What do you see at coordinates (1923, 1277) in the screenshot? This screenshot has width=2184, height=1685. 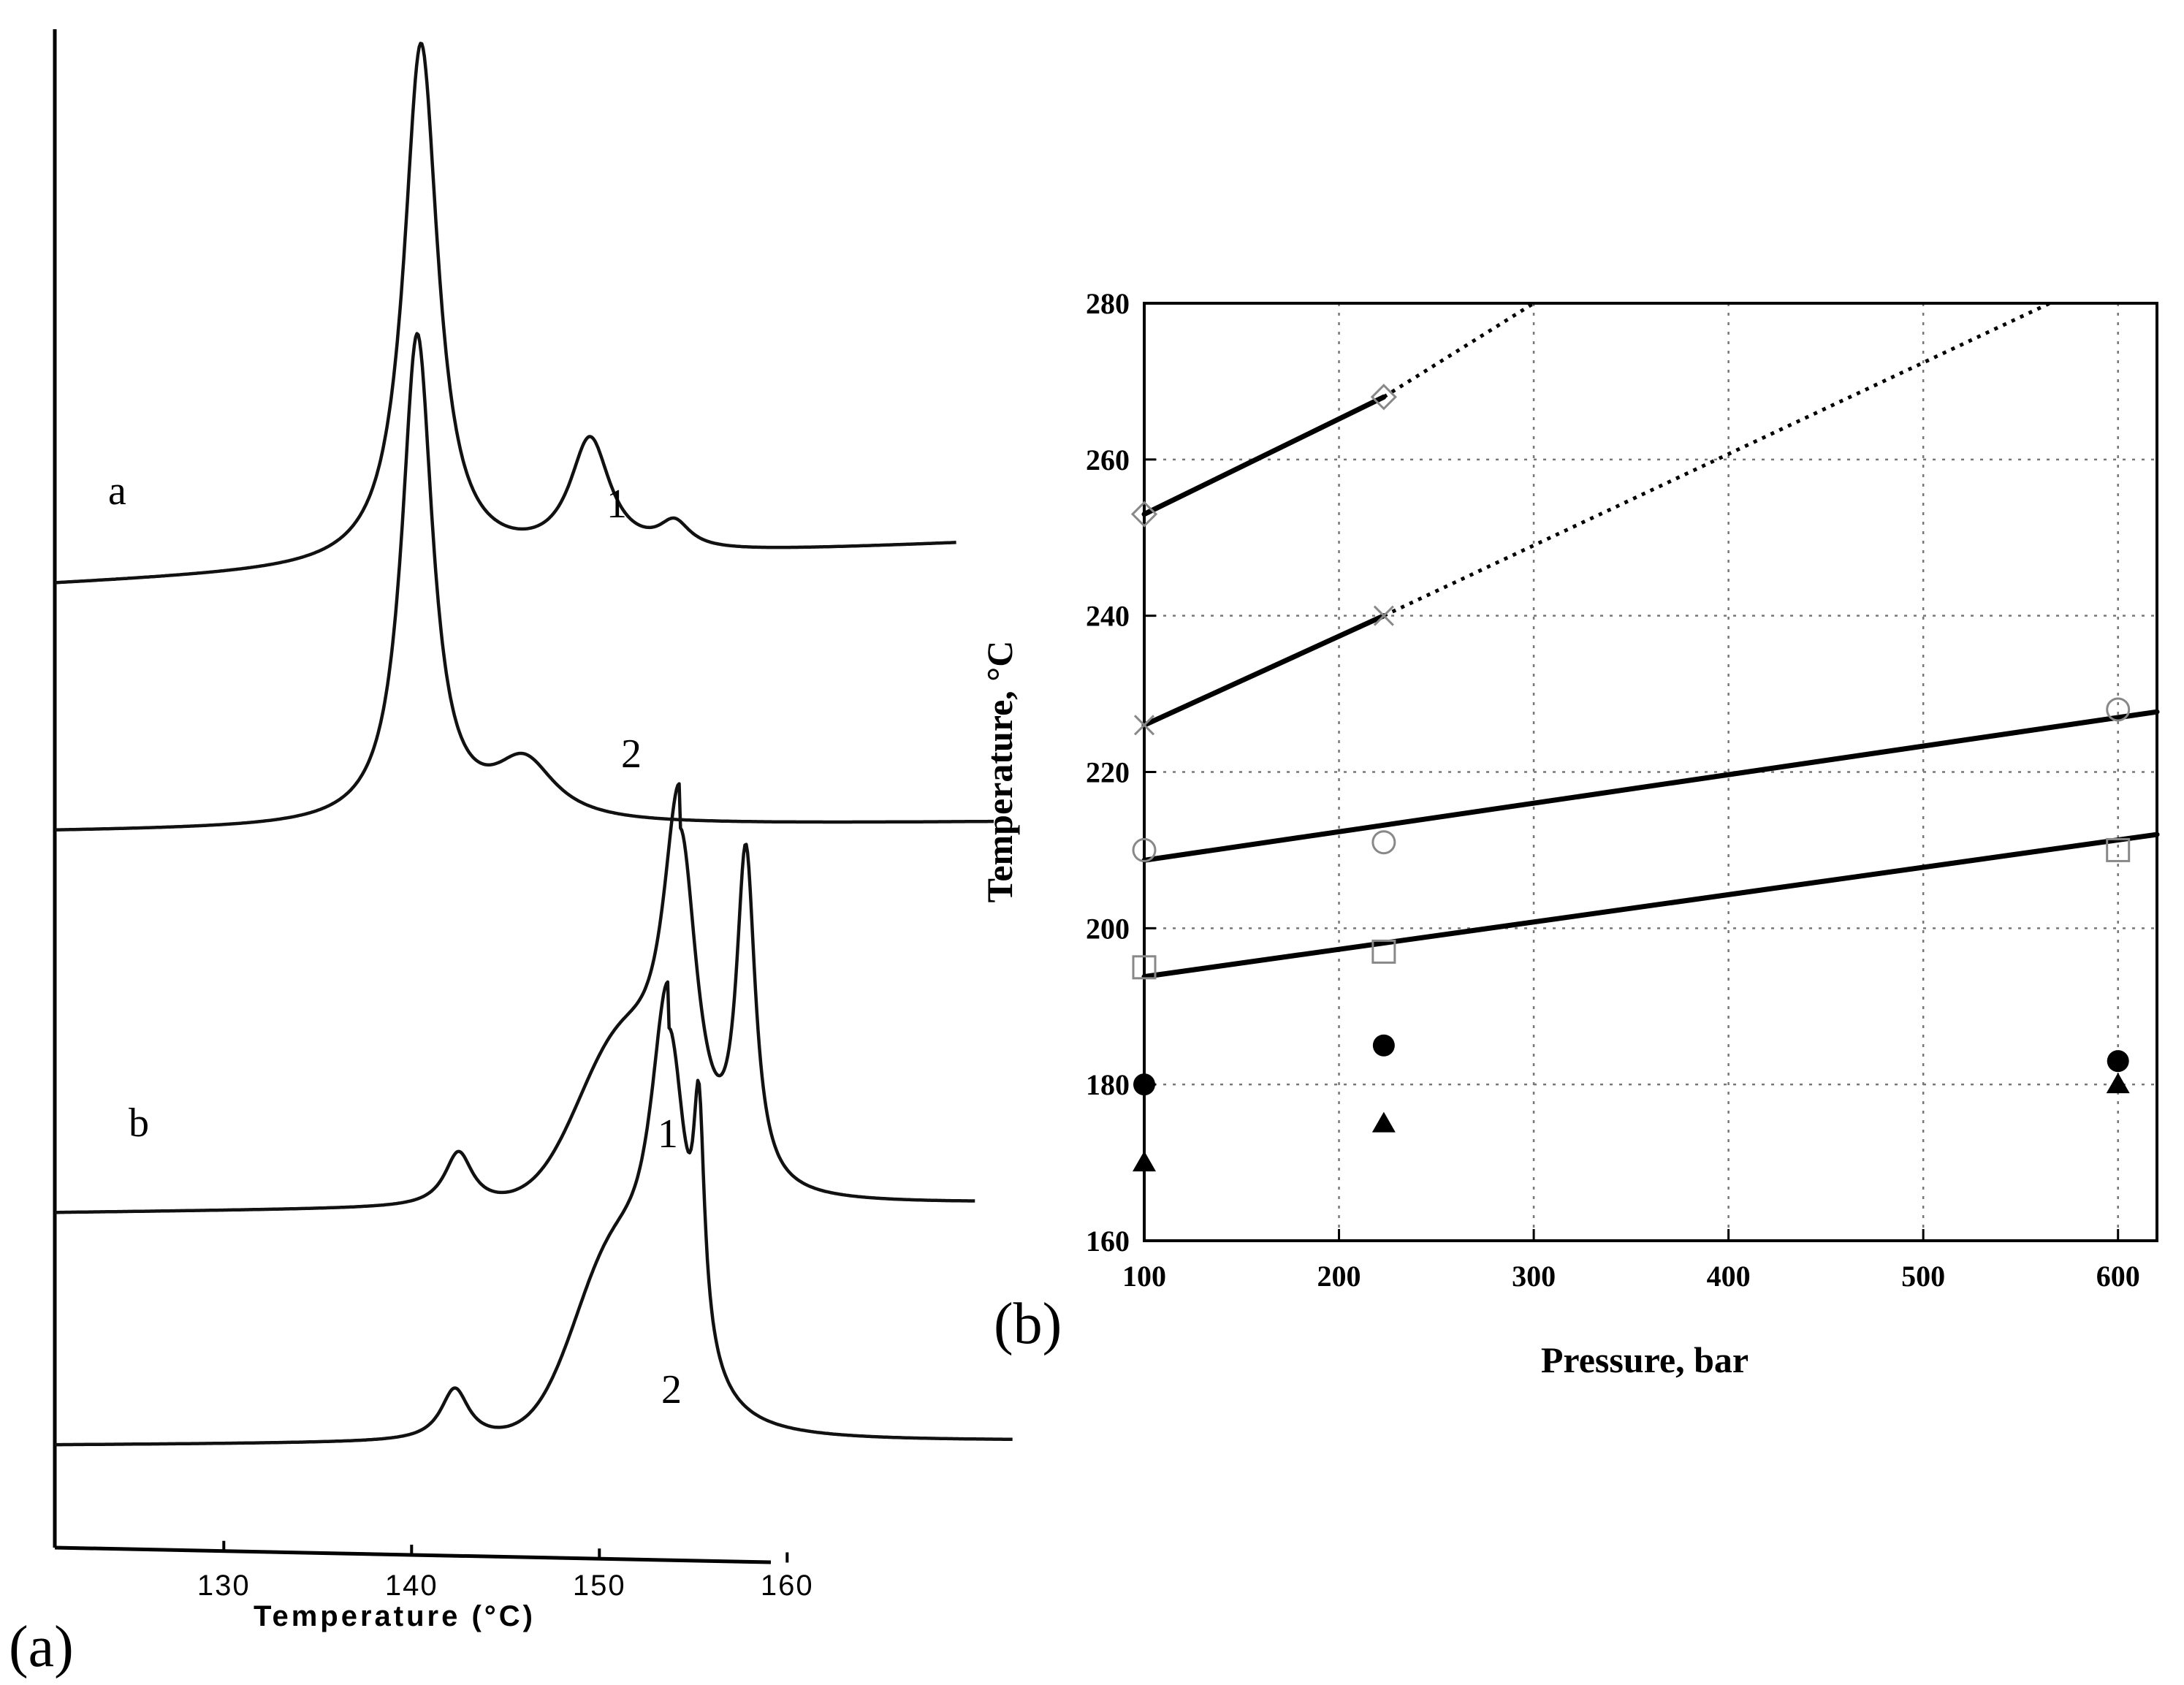 I see `panel-b-x-tick-label: 500` at bounding box center [1923, 1277].